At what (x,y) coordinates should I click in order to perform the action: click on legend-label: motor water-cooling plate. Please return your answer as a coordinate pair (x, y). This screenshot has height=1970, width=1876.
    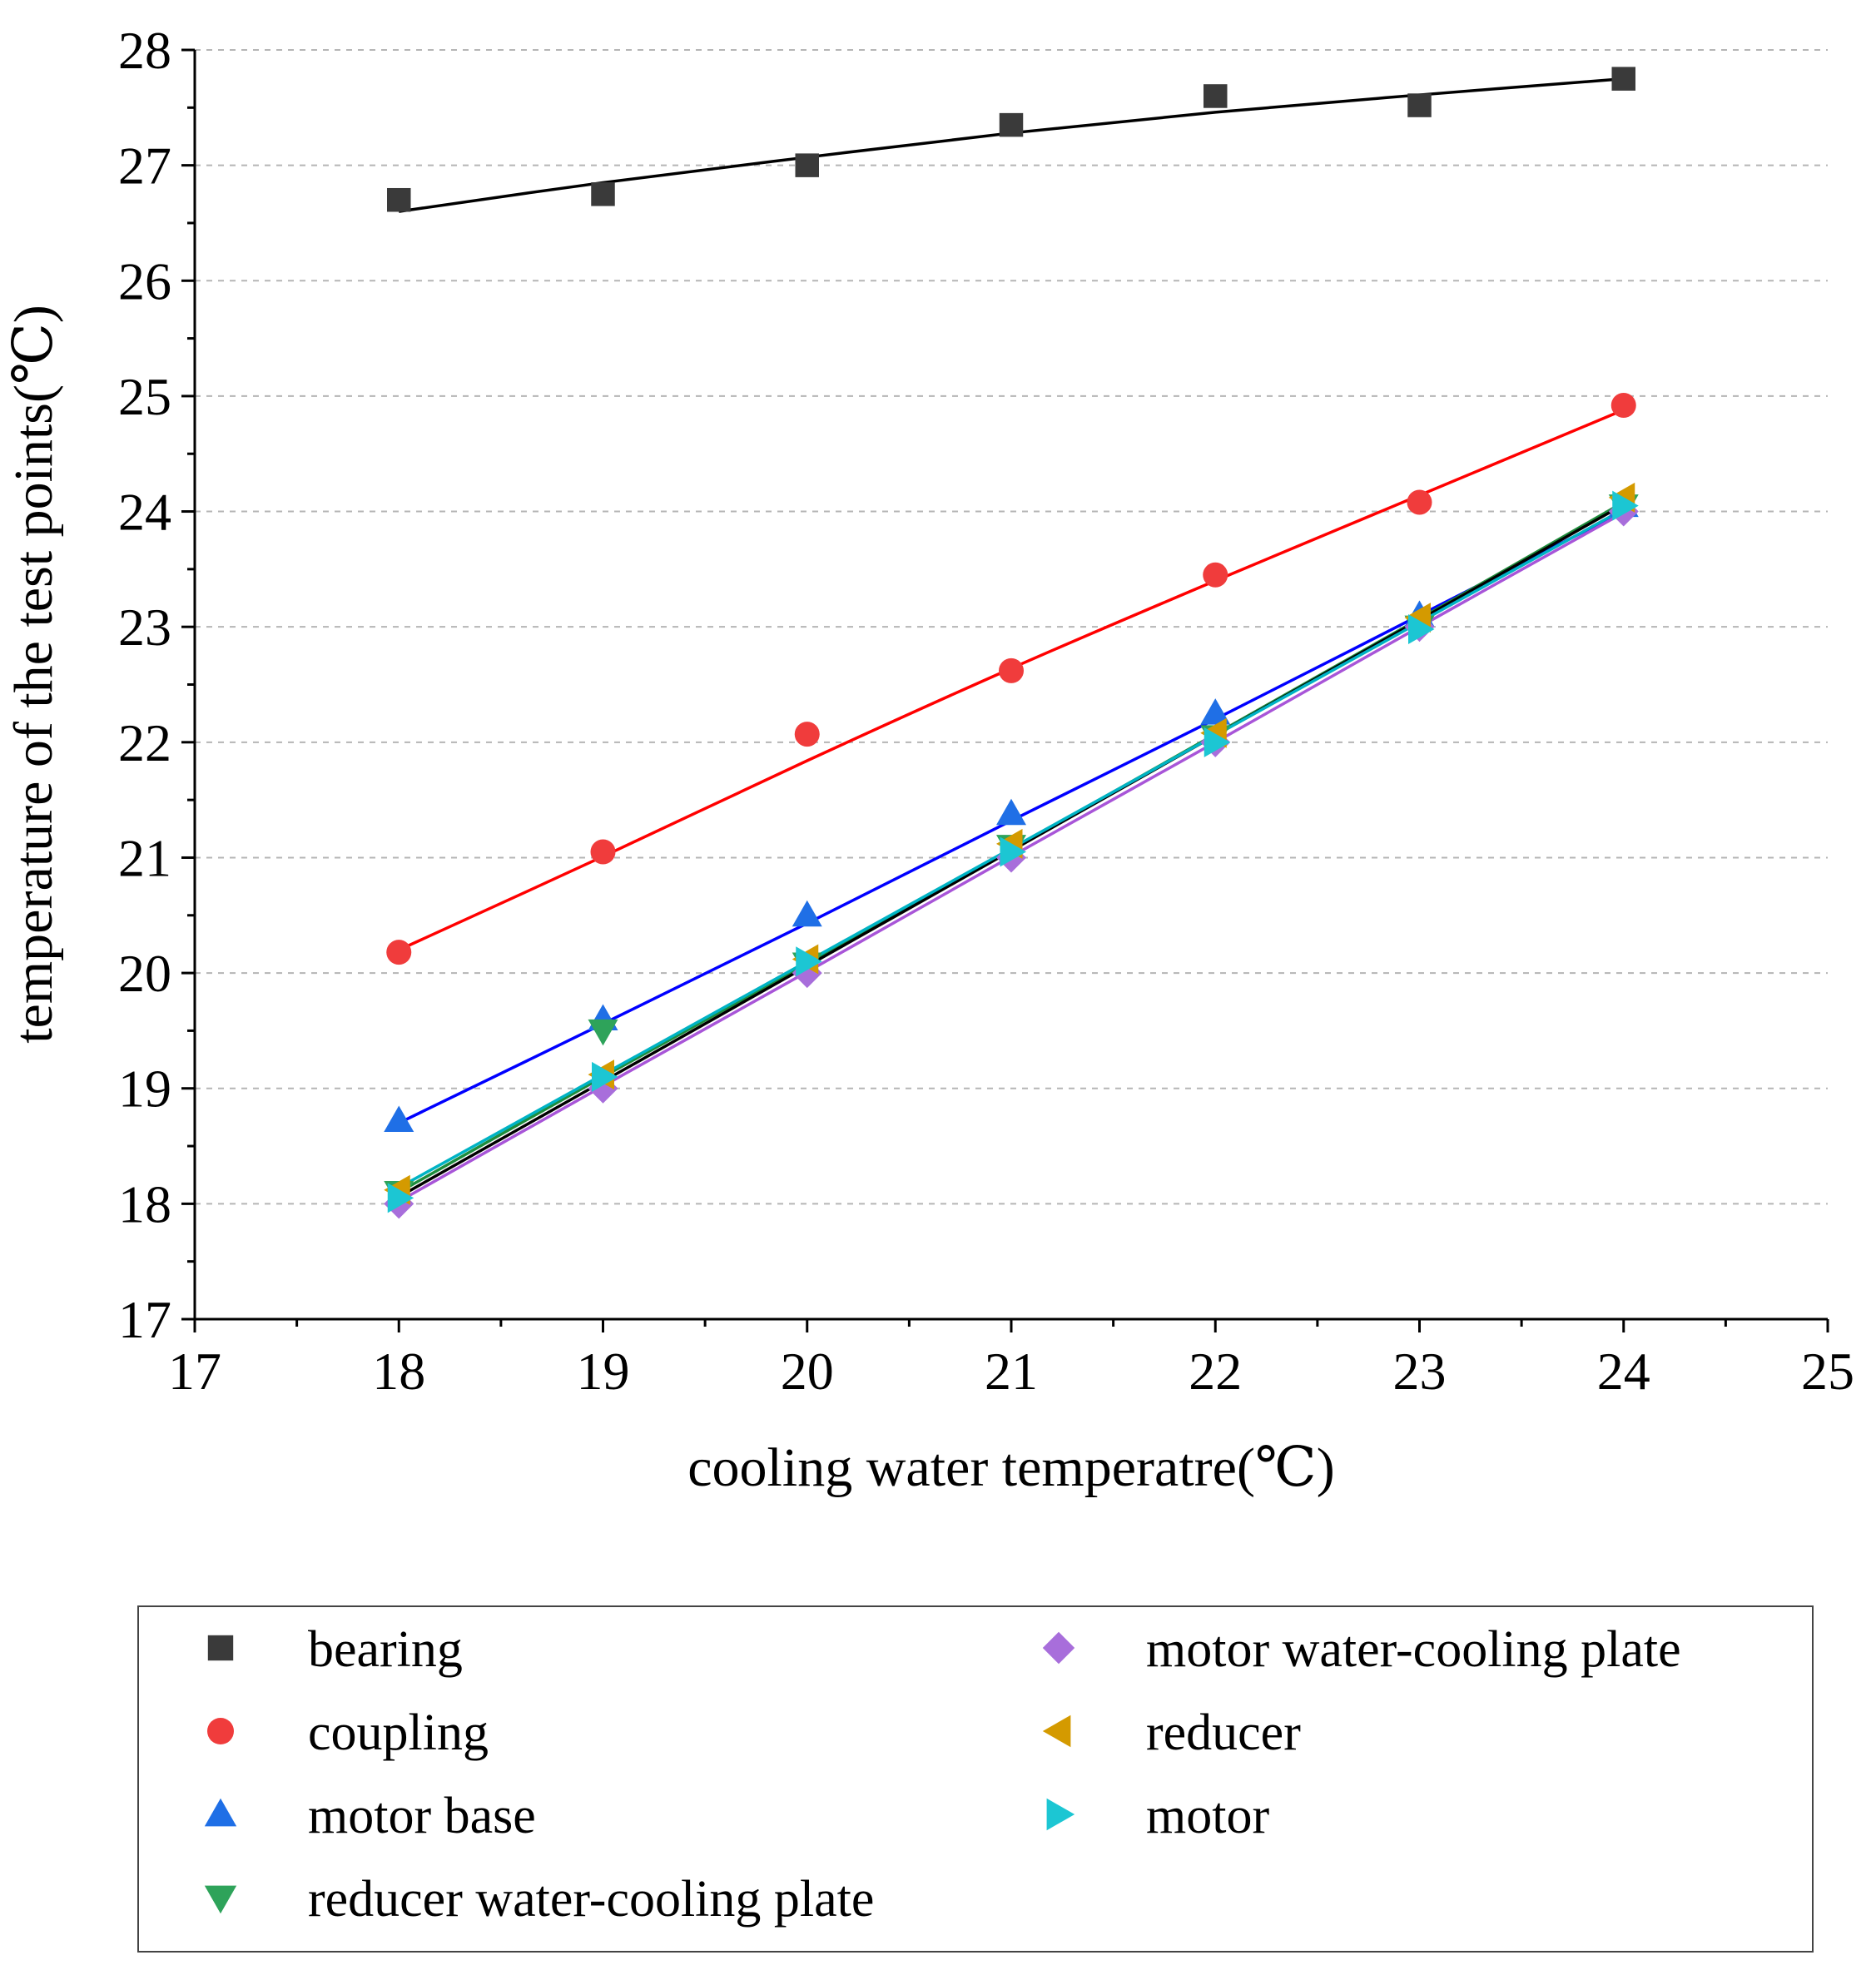
    Looking at the image, I should click on (1414, 1649).